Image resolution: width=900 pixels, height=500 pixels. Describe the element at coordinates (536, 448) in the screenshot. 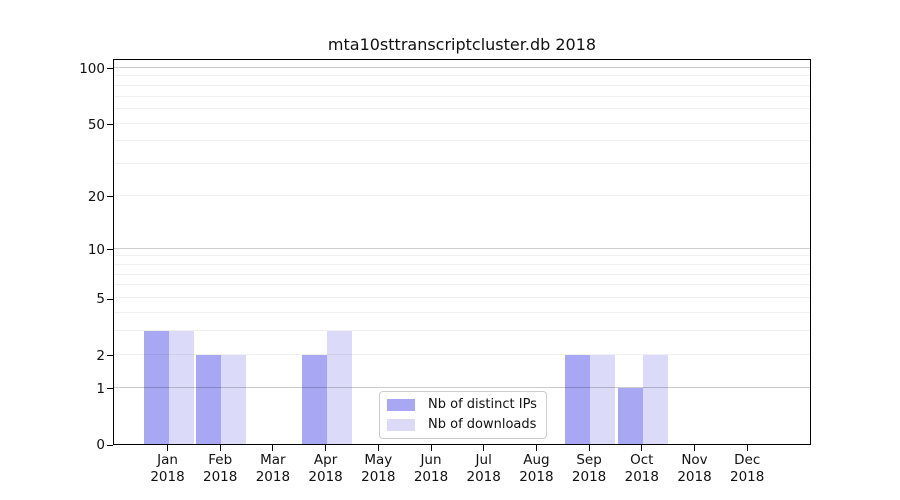

I see `x-tickmark-aug` at that location.